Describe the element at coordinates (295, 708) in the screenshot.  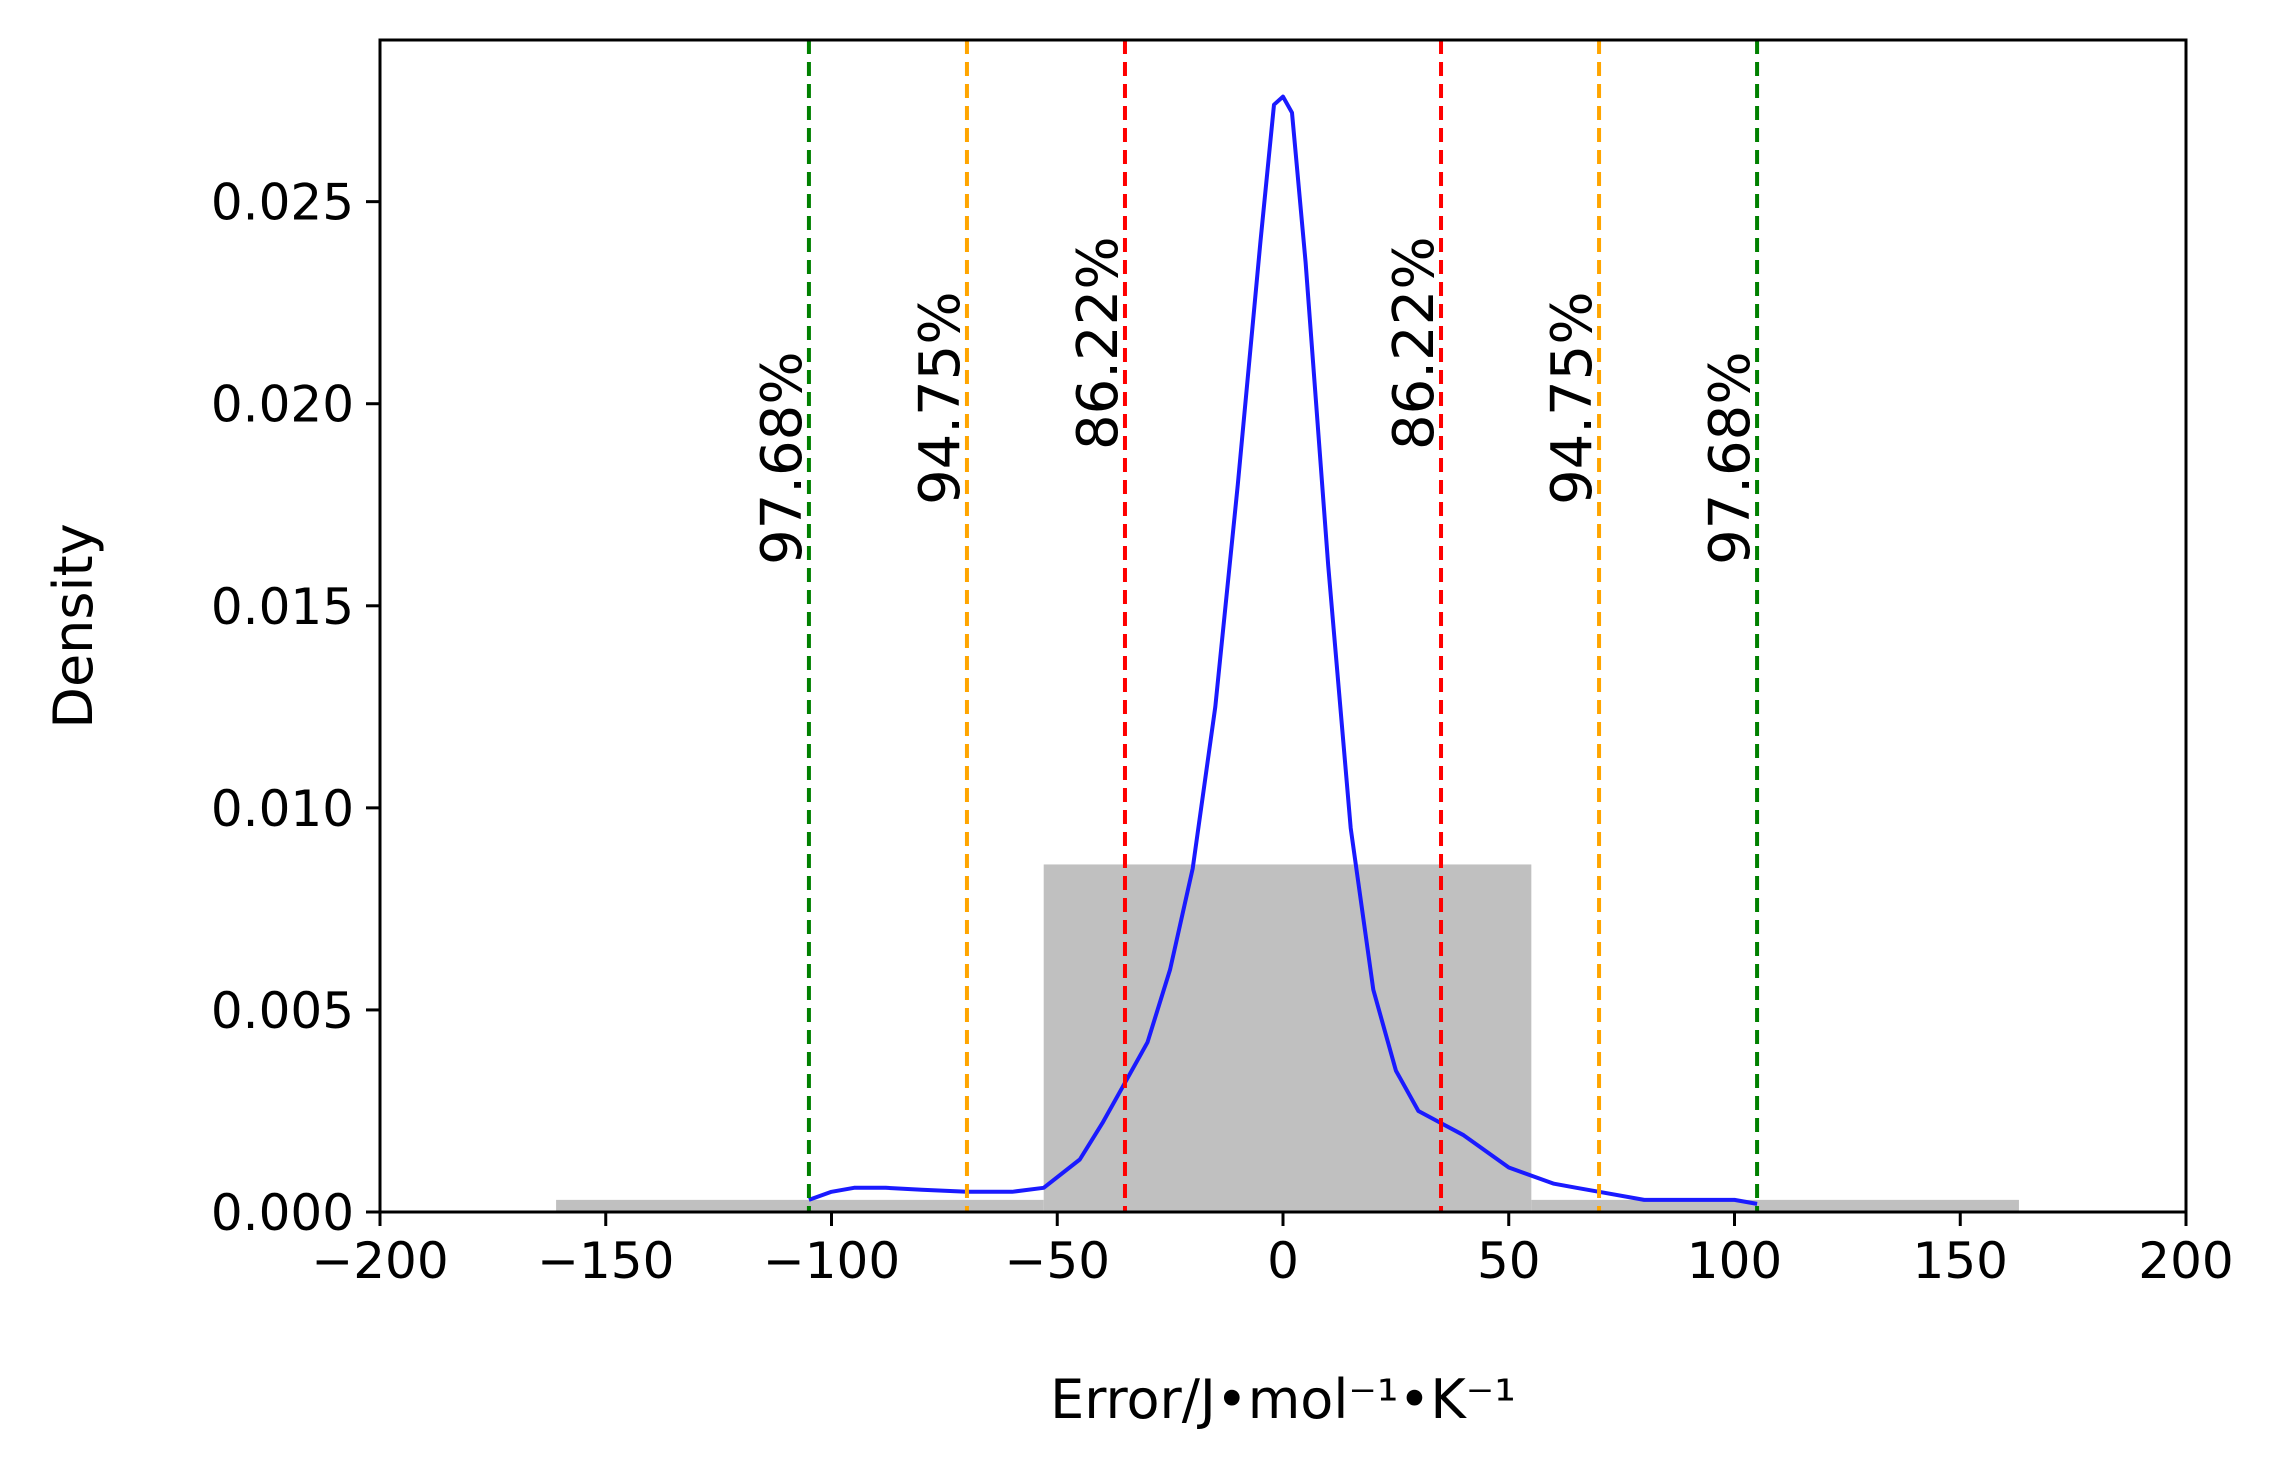
I see `y-axis-ticks: 0.000 0.005 0.010 0.015 0.020 0.025` at that location.